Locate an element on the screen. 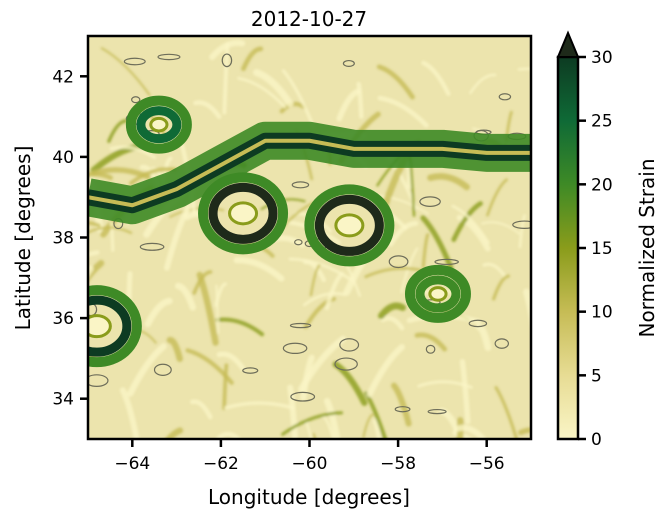  colorbar-extend-arrow is located at coordinates (568, 44).